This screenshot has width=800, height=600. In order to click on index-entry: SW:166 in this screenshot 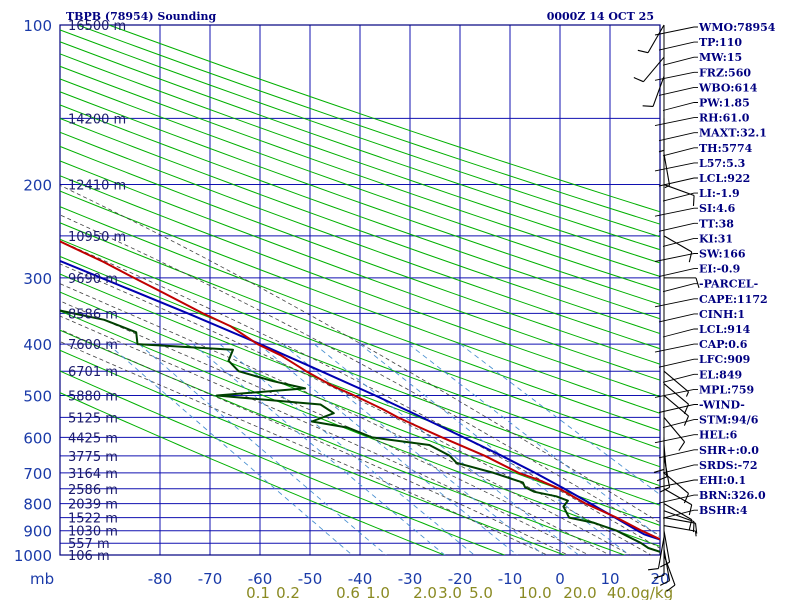, I will do `click(722, 254)`.